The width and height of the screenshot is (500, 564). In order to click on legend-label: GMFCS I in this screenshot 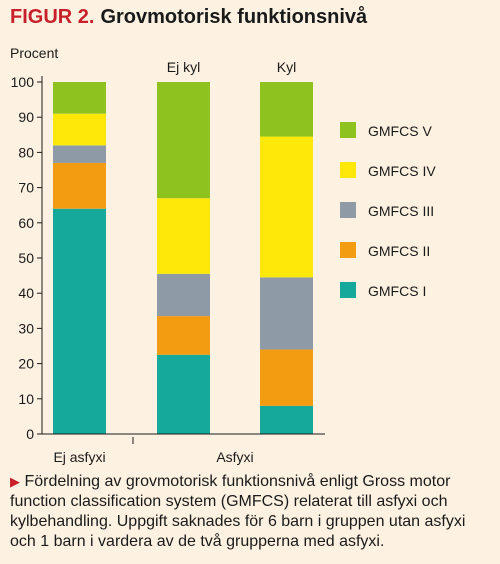, I will do `click(397, 291)`.